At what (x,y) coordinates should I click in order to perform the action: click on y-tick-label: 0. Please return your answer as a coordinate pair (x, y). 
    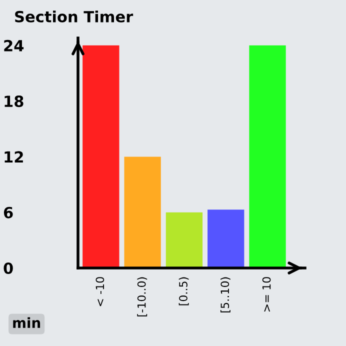
    Looking at the image, I should click on (8, 268).